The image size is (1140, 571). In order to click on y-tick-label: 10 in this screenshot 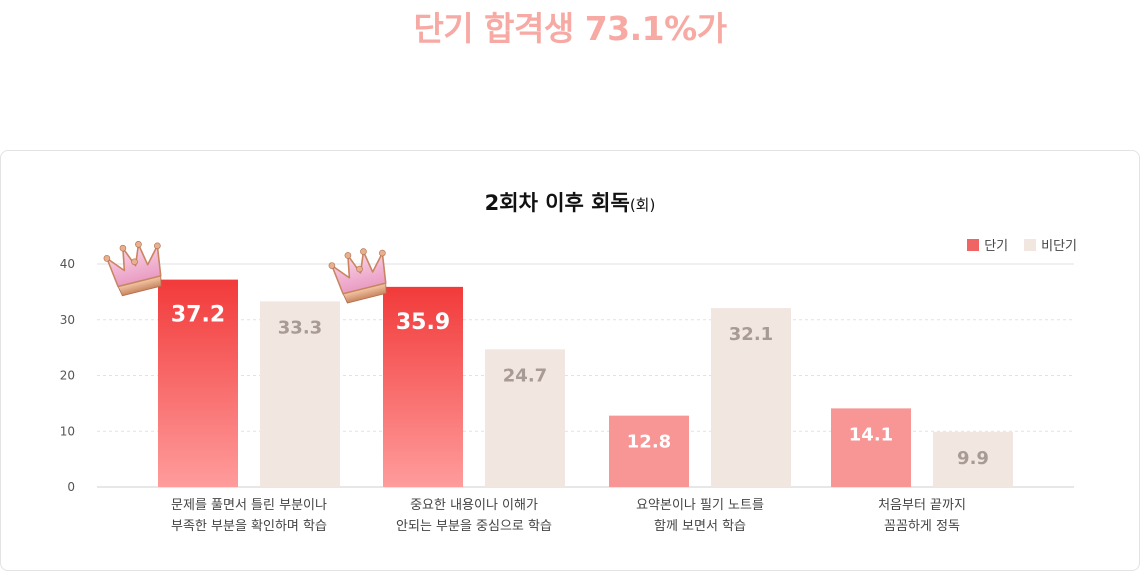, I will do `click(67, 431)`.